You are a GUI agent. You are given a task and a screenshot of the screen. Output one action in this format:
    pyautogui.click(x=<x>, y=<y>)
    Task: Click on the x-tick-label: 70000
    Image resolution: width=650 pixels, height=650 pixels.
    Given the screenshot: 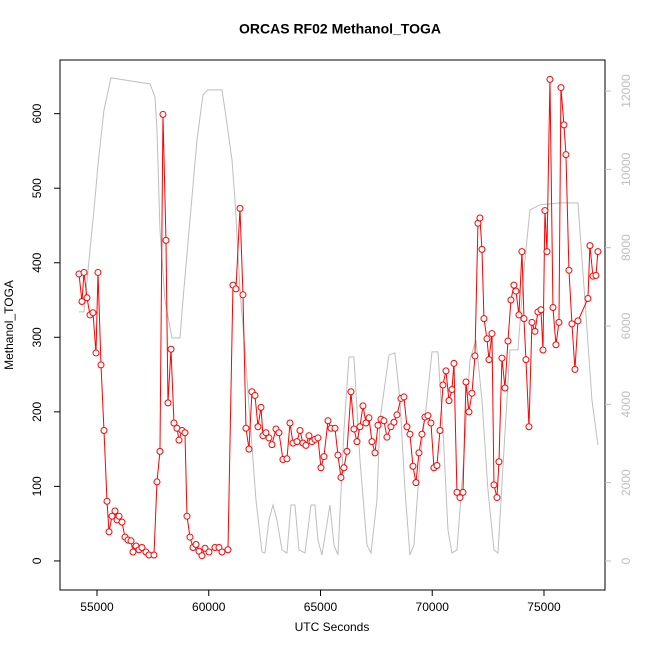 What is the action you would take?
    pyautogui.click(x=433, y=607)
    